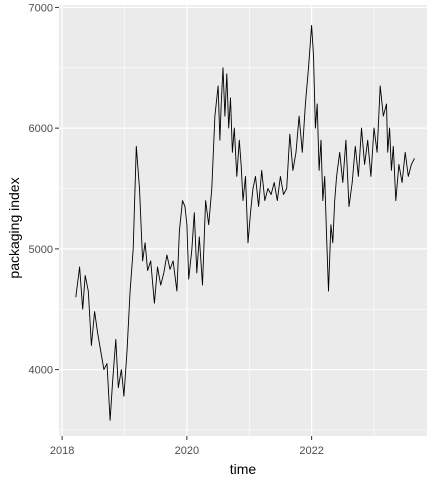 The width and height of the screenshot is (439, 481). What do you see at coordinates (41, 8) in the screenshot?
I see `y-tick-label: 7000` at bounding box center [41, 8].